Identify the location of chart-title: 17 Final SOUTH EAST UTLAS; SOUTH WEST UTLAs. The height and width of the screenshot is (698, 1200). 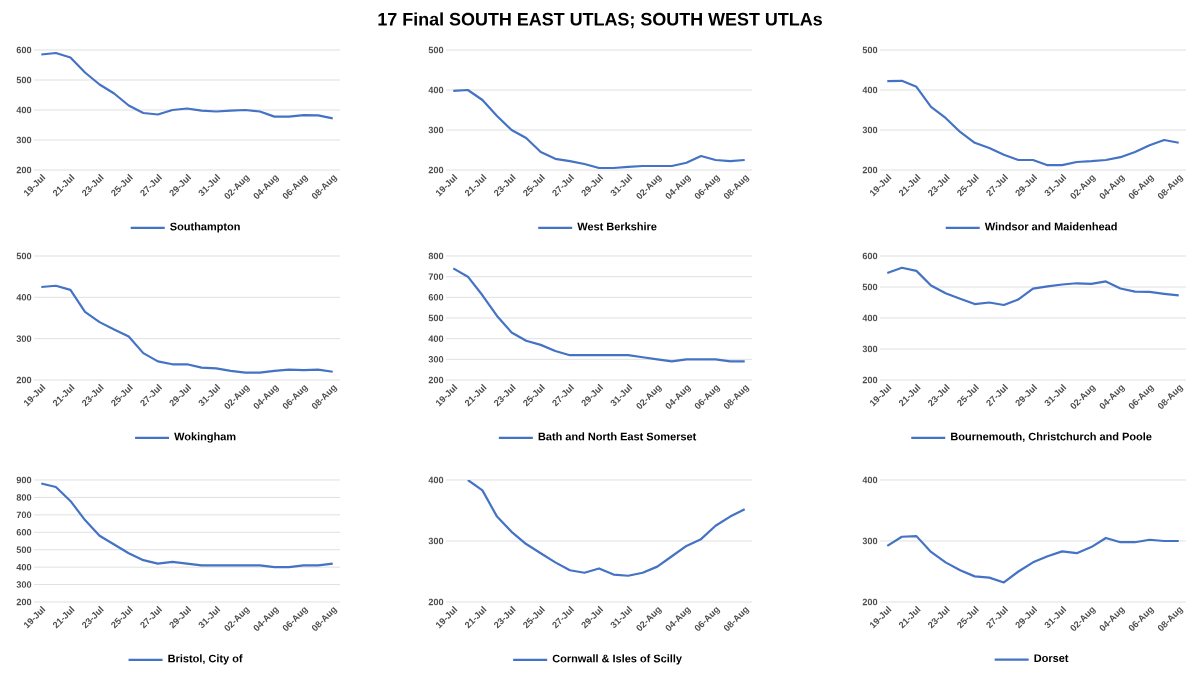
(600, 20).